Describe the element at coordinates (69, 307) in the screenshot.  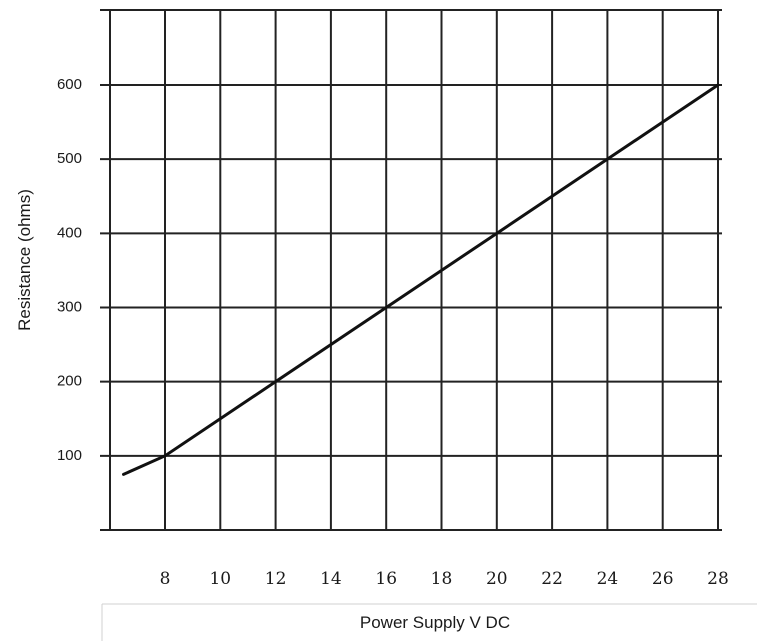
I see `y-tick-label: 300` at that location.